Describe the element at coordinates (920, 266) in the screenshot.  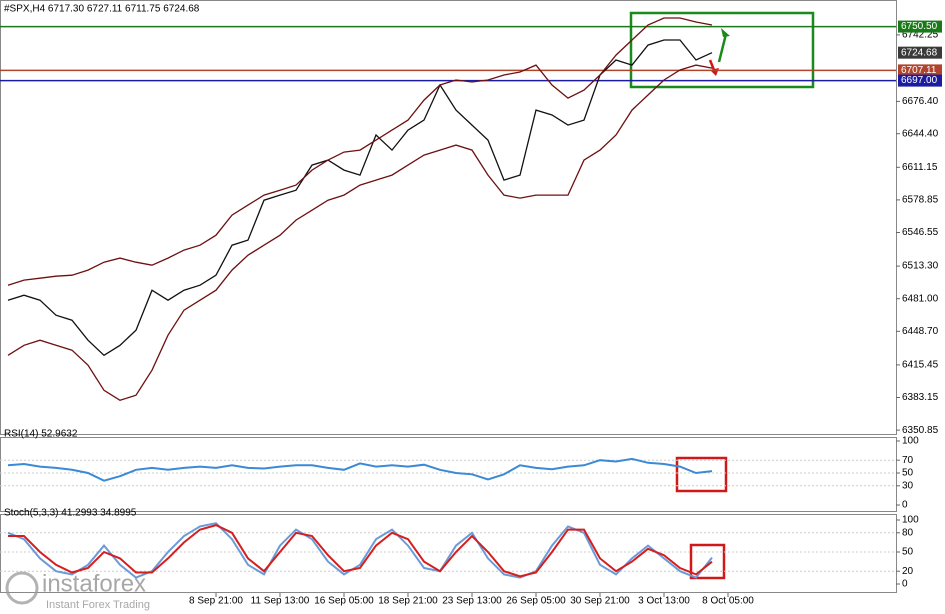
I see `y-tick-label: 6513.30` at that location.